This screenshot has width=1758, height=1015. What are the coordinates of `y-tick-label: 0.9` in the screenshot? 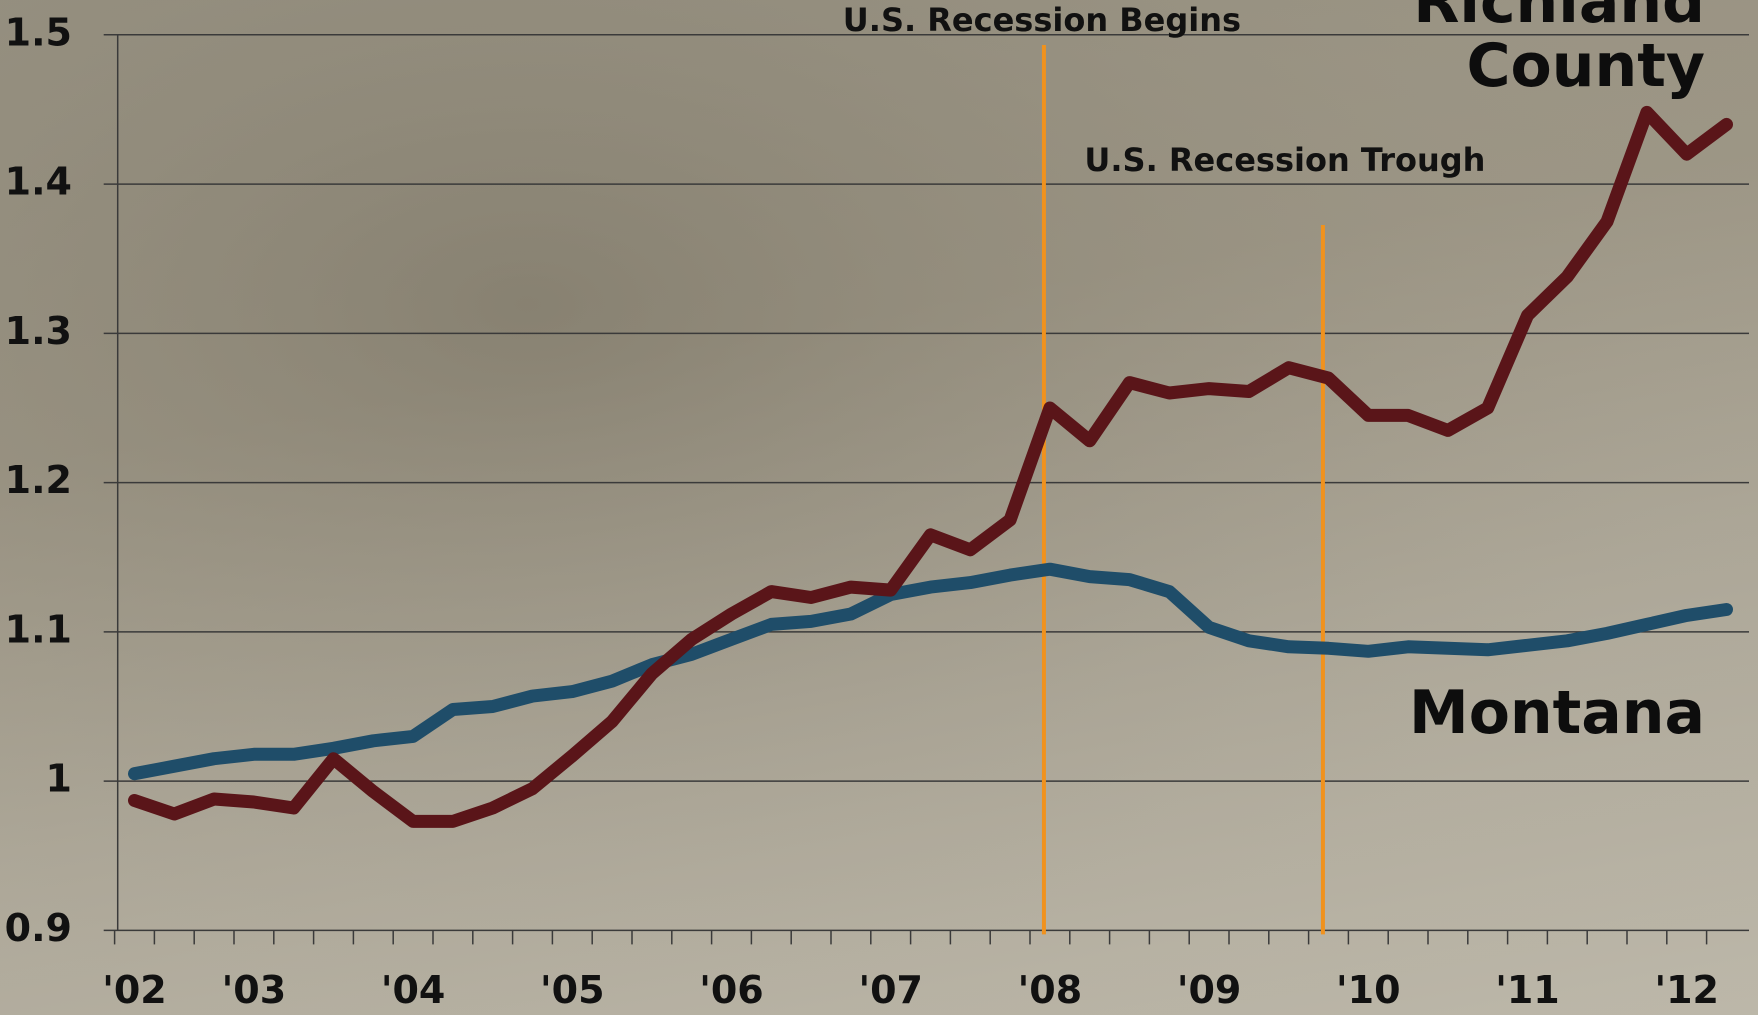 It's located at (38, 928).